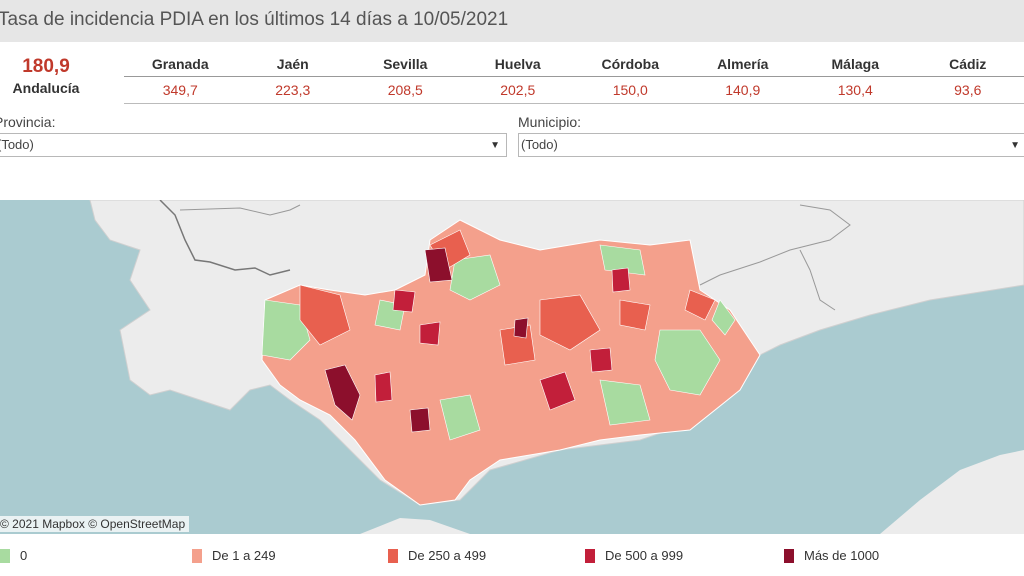 This screenshot has height=576, width=1024. What do you see at coordinates (817, 280) in the screenshot?
I see `region-border-se` at bounding box center [817, 280].